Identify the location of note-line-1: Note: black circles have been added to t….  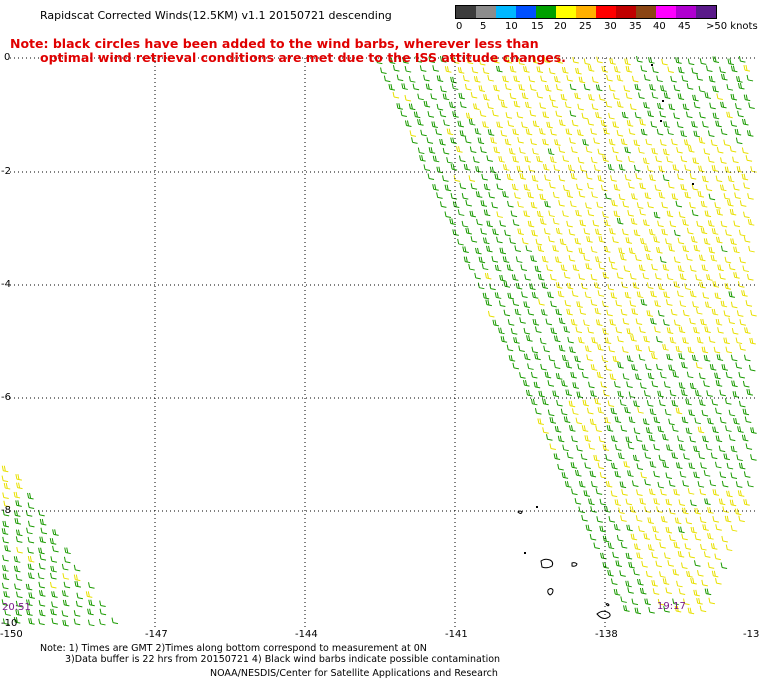
(274, 43).